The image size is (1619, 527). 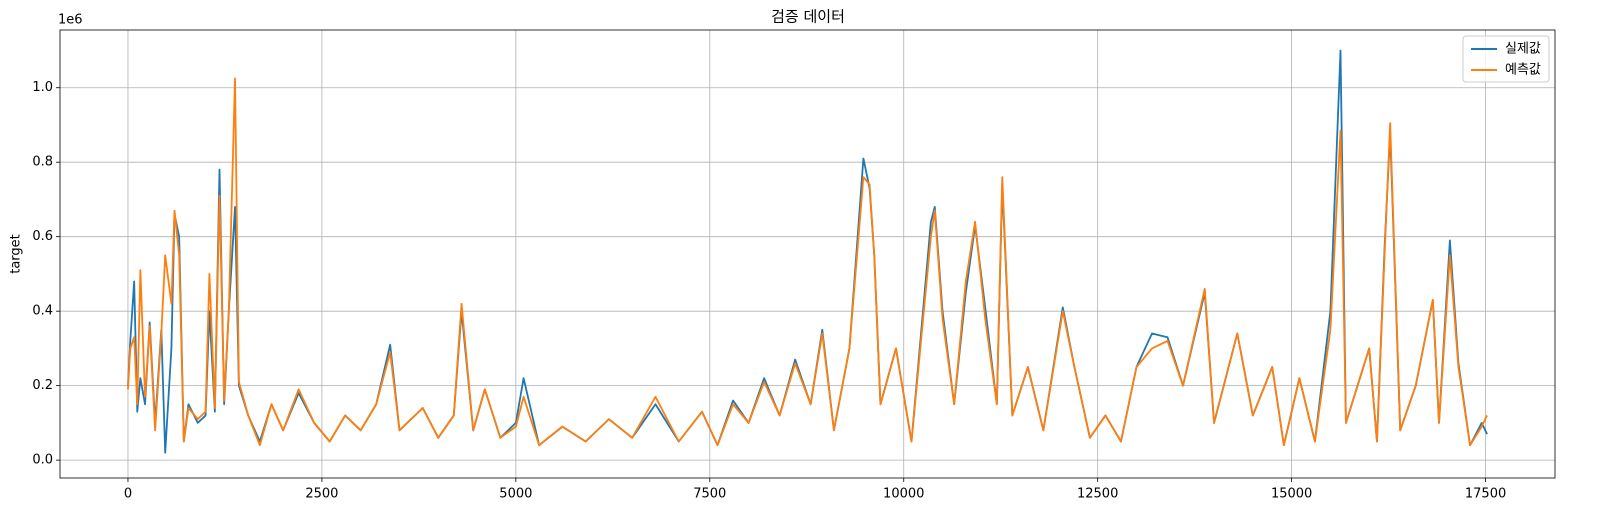 I want to click on x-tick-label: 17500, so click(x=1485, y=494).